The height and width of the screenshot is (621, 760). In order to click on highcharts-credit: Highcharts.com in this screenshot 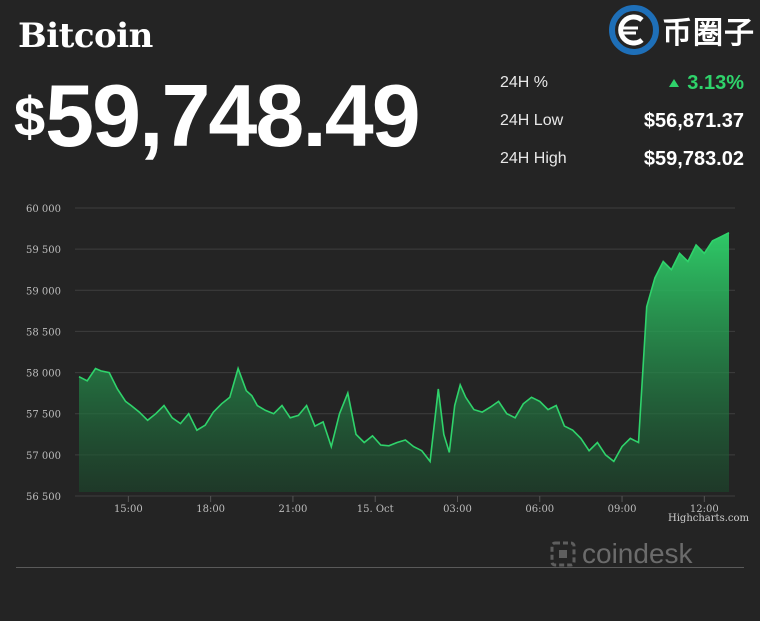, I will do `click(708, 518)`.